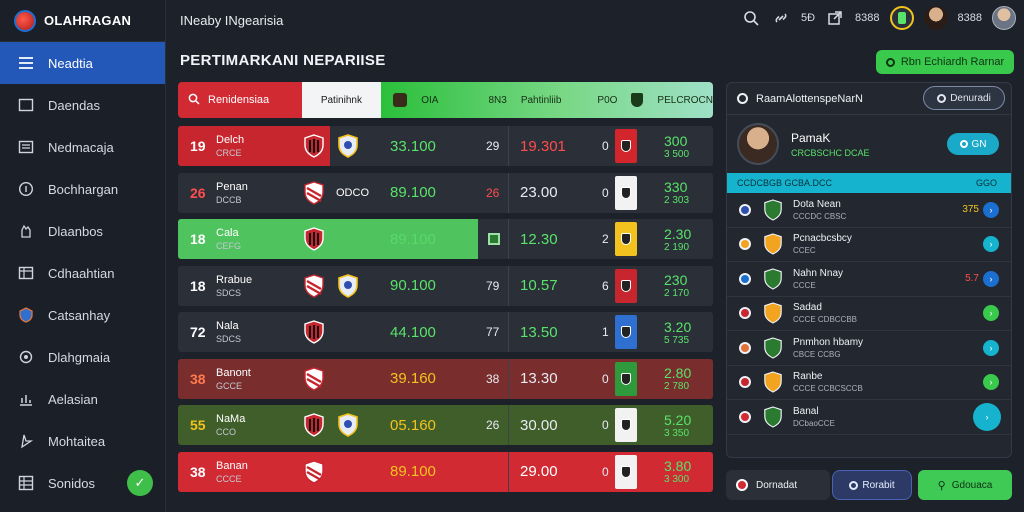 The width and height of the screenshot is (1024, 512). Describe the element at coordinates (677, 425) in the screenshot. I see `goals-cell: 5.20 3 350` at that location.